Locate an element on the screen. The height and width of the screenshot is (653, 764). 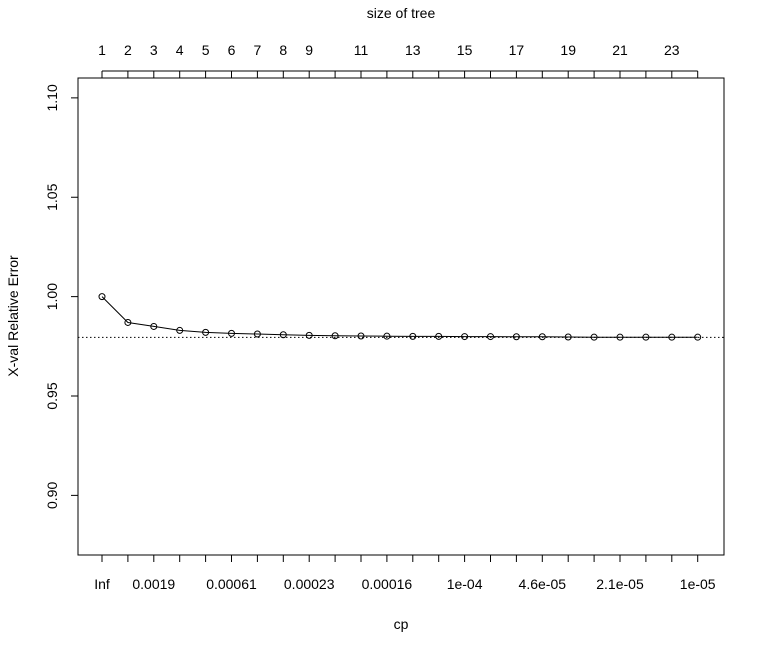
bottom-tick-label: 0.0019 is located at coordinates (153, 584).